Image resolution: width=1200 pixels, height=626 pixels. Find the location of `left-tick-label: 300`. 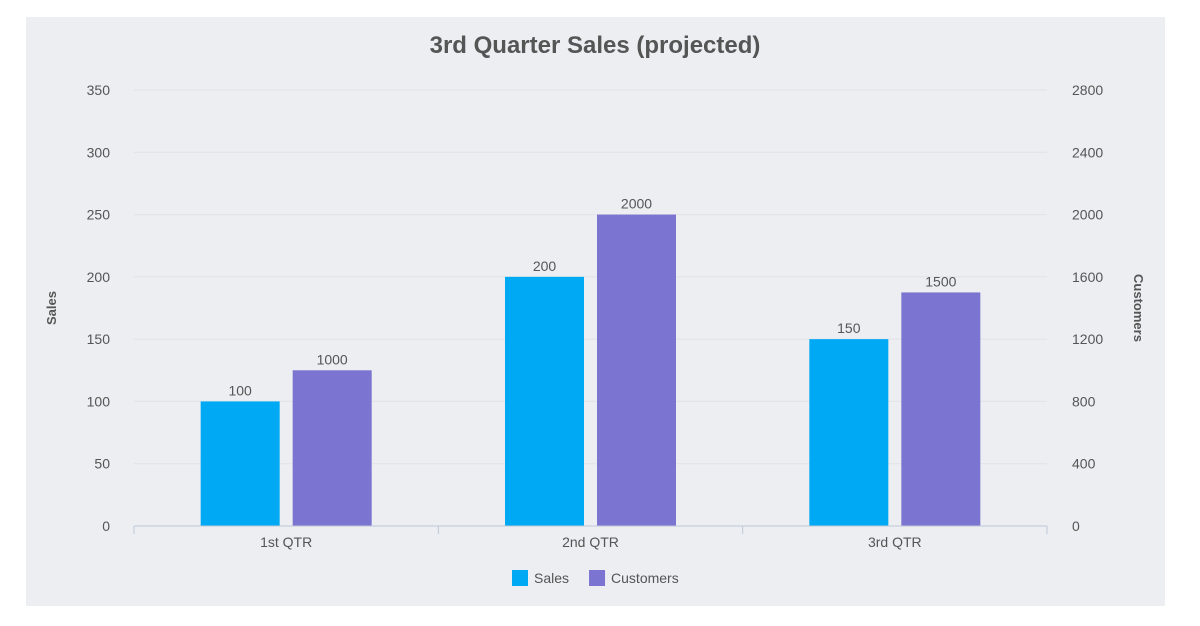

left-tick-label: 300 is located at coordinates (99, 152).